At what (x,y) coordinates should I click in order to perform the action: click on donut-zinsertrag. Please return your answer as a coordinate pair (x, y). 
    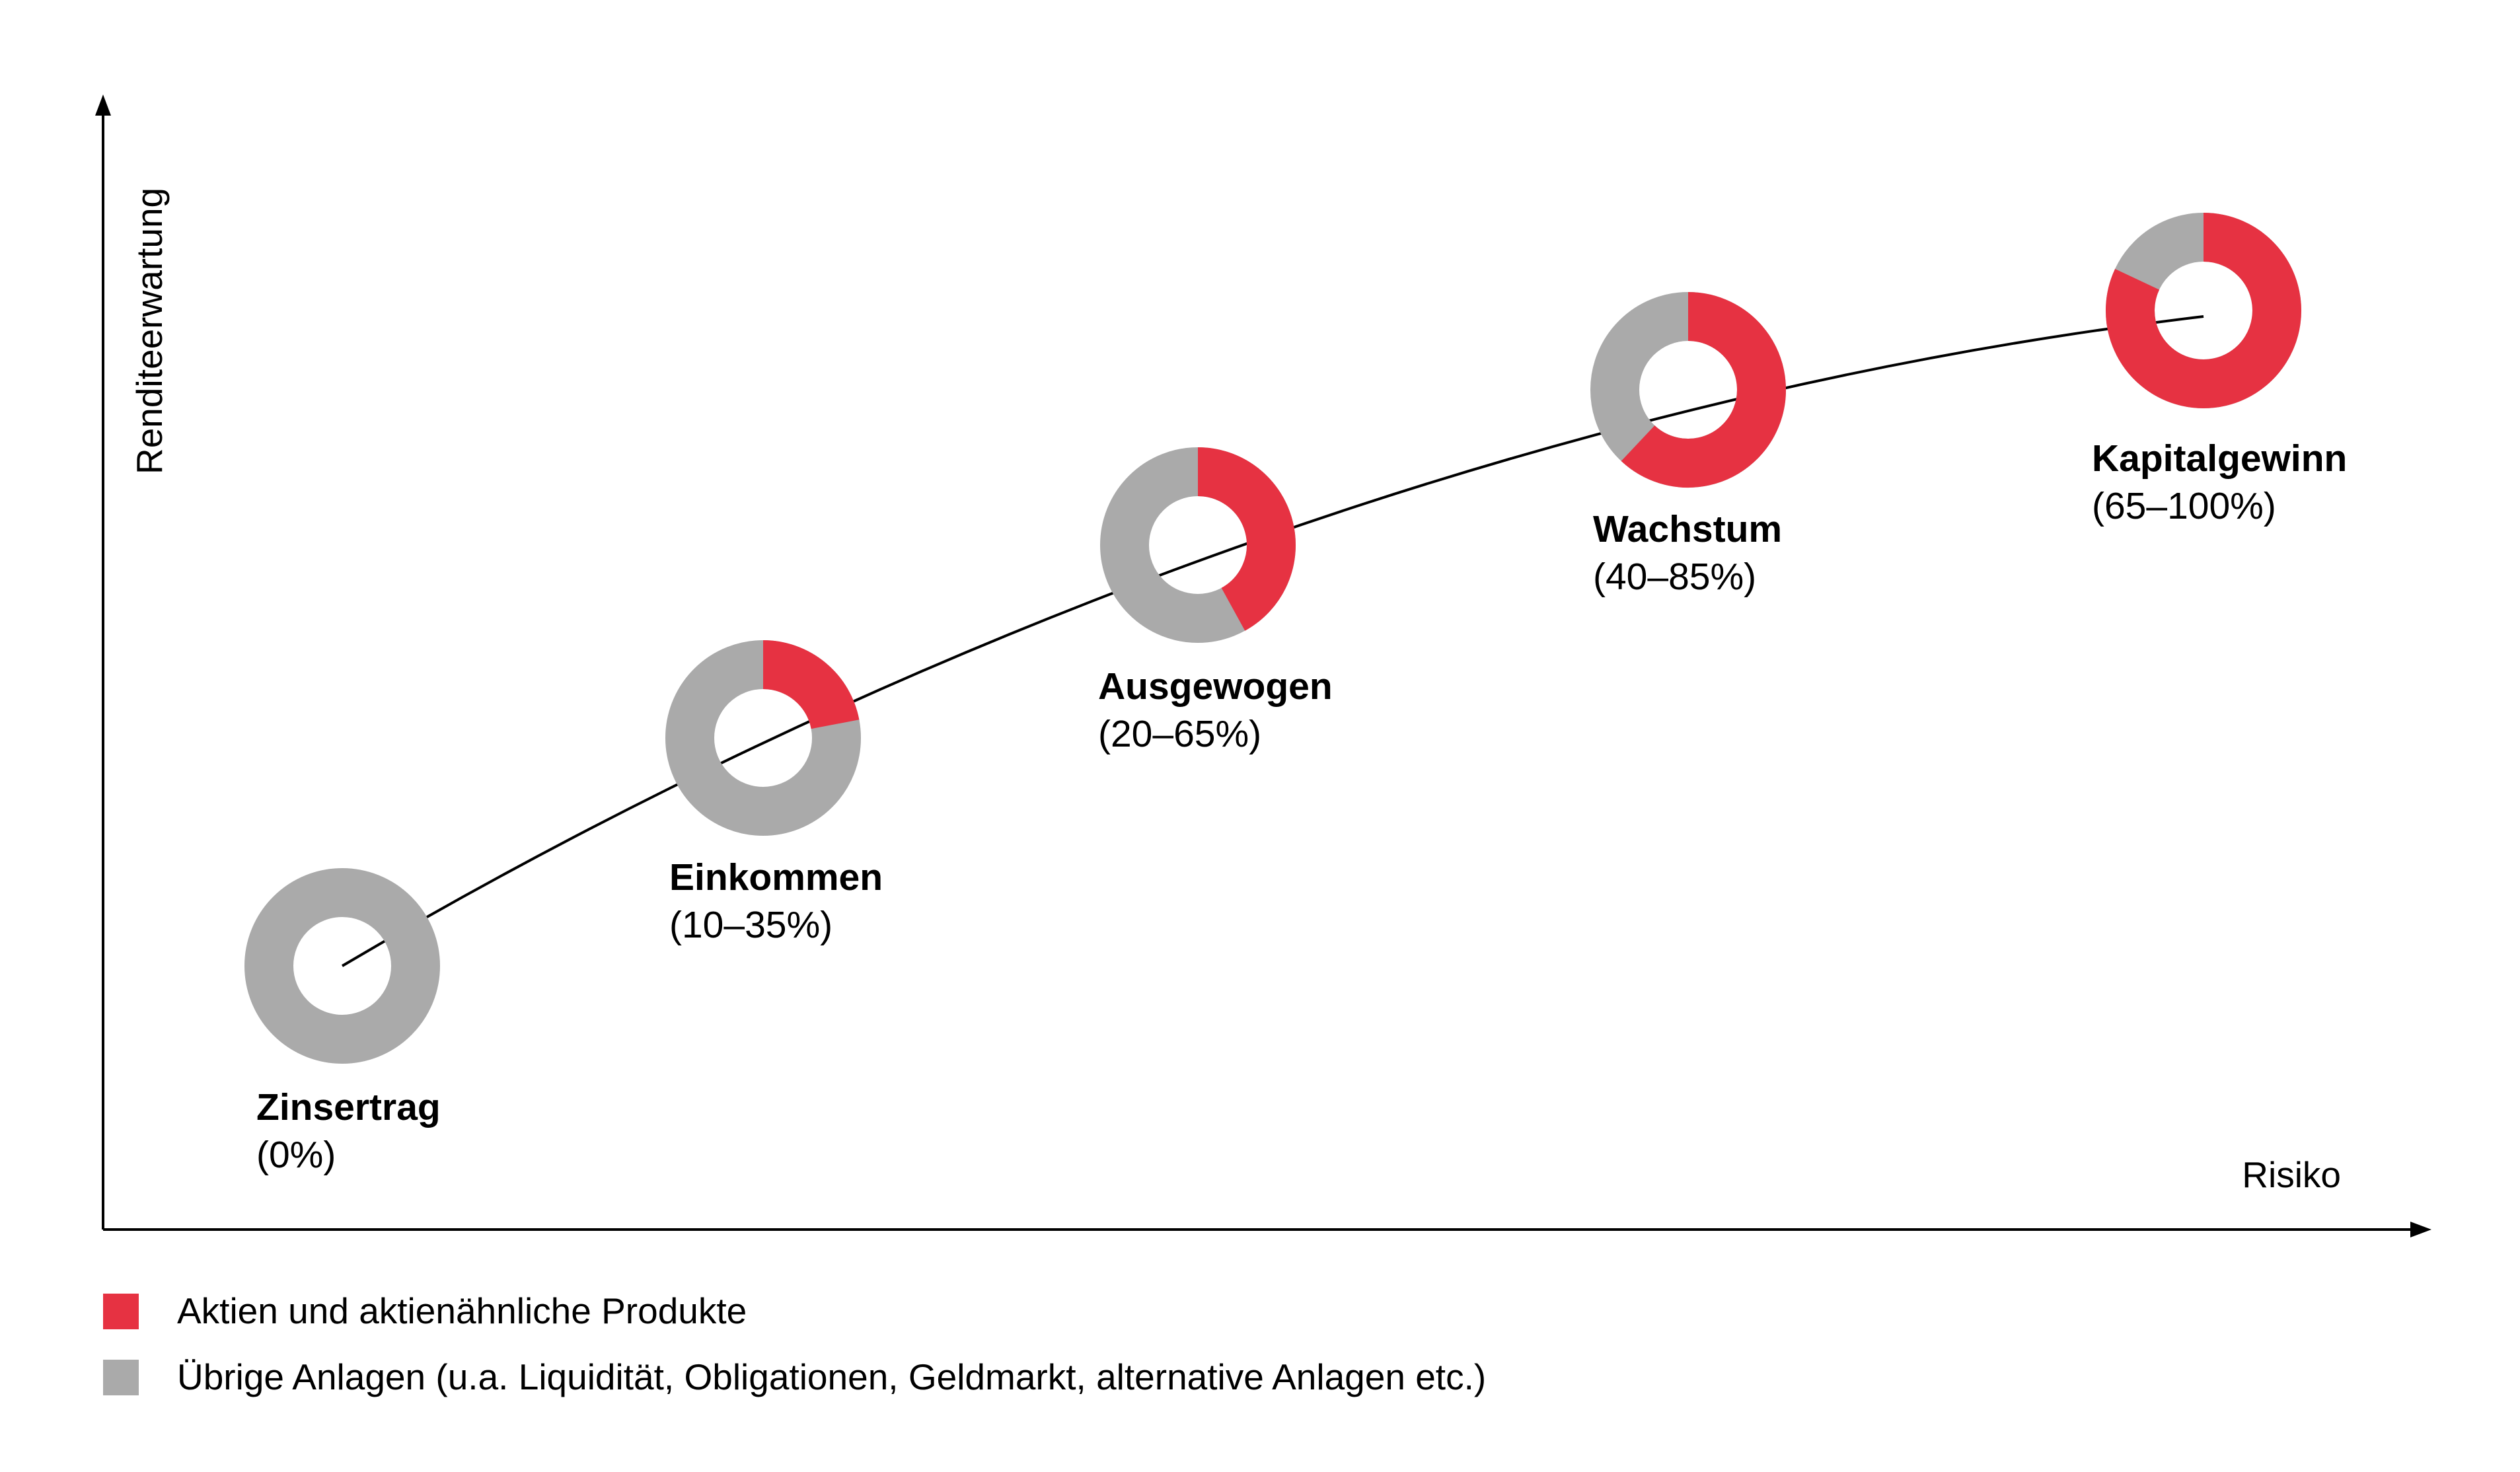
    Looking at the image, I should click on (342, 966).